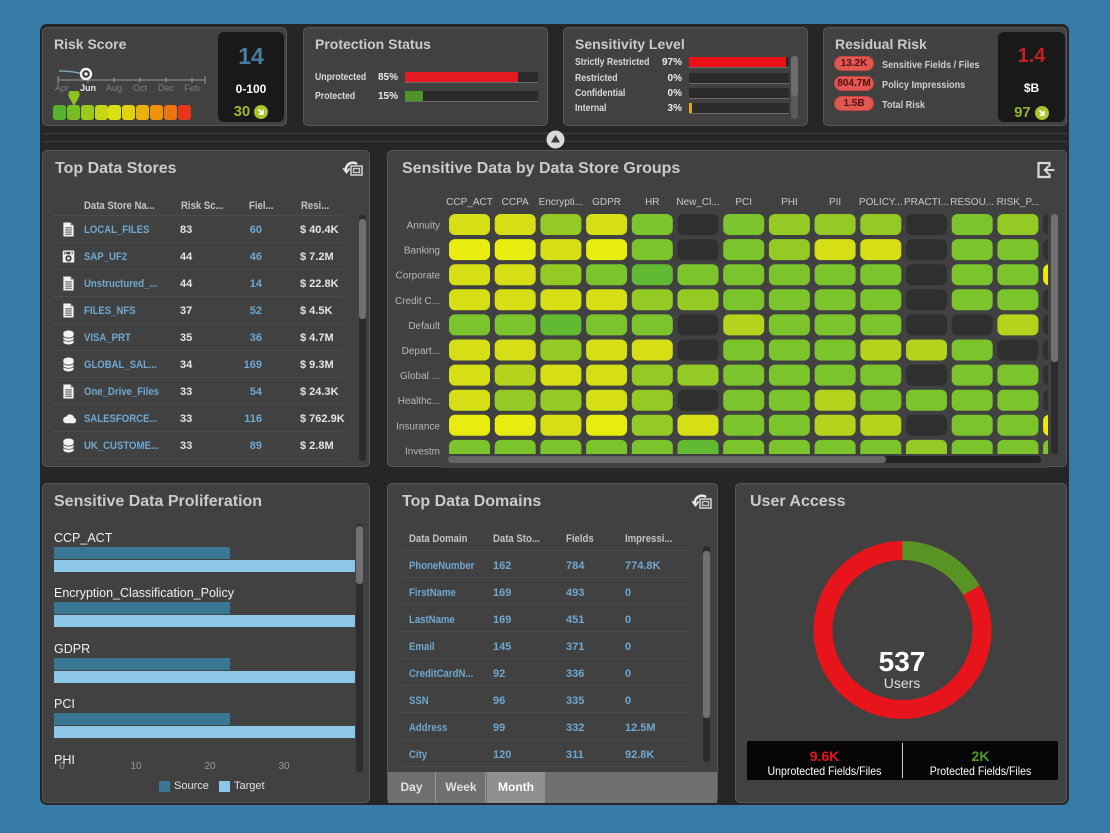 The height and width of the screenshot is (833, 1110). Describe the element at coordinates (652, 202) in the screenshot. I see `svg-text: HR` at that location.